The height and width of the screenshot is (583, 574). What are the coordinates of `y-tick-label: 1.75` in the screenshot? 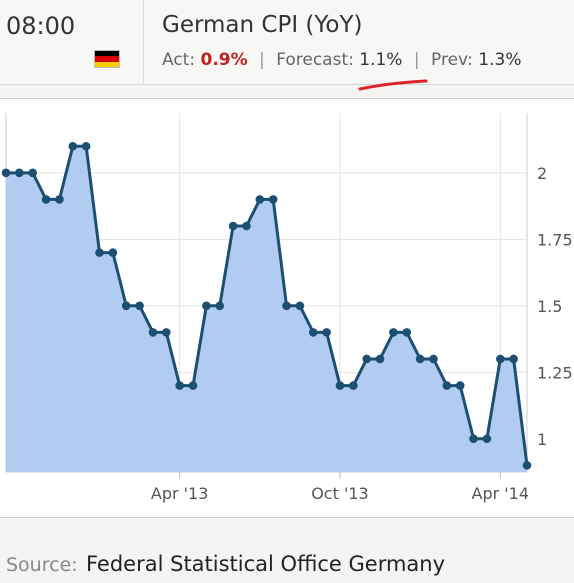 It's located at (555, 239).